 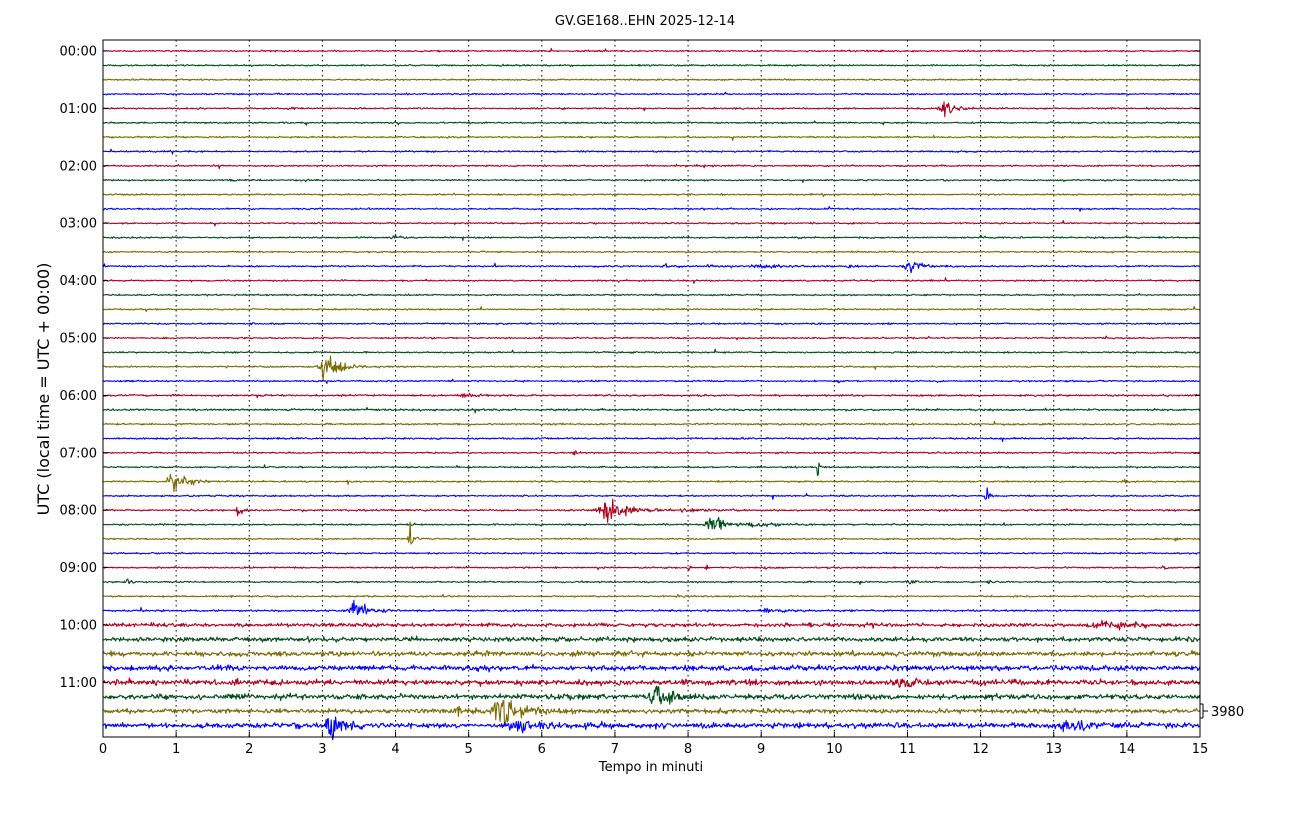 I want to click on chart-title: GV.GE168..EHN 2025-12-14, so click(x=645, y=21).